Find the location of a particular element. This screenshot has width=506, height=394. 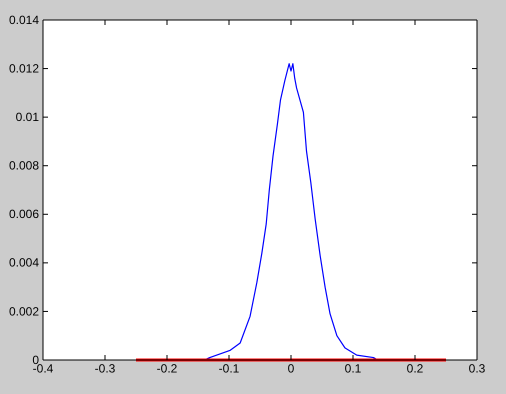

y-tick-label: 0.004 is located at coordinates (24, 263).